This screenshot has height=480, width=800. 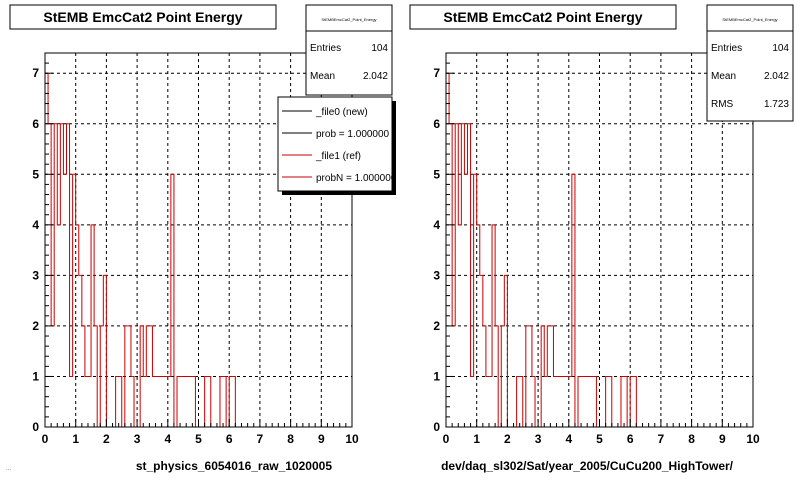 What do you see at coordinates (338, 156) in the screenshot?
I see `legend-entry-label: _file1 (ref)` at bounding box center [338, 156].